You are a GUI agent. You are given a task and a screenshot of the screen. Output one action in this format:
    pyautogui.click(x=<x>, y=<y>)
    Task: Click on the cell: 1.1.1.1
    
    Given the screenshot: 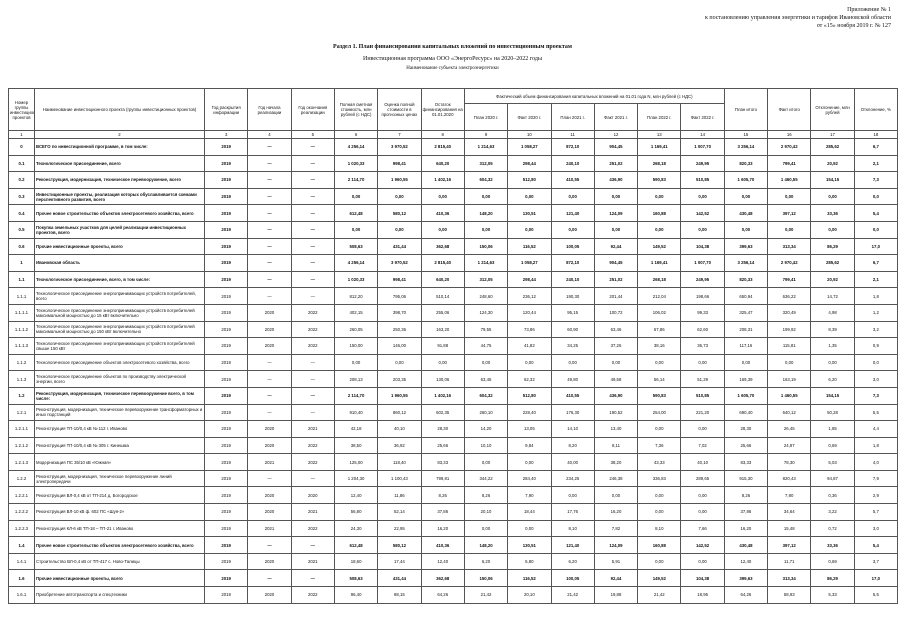 What is the action you would take?
    pyautogui.click(x=21, y=312)
    